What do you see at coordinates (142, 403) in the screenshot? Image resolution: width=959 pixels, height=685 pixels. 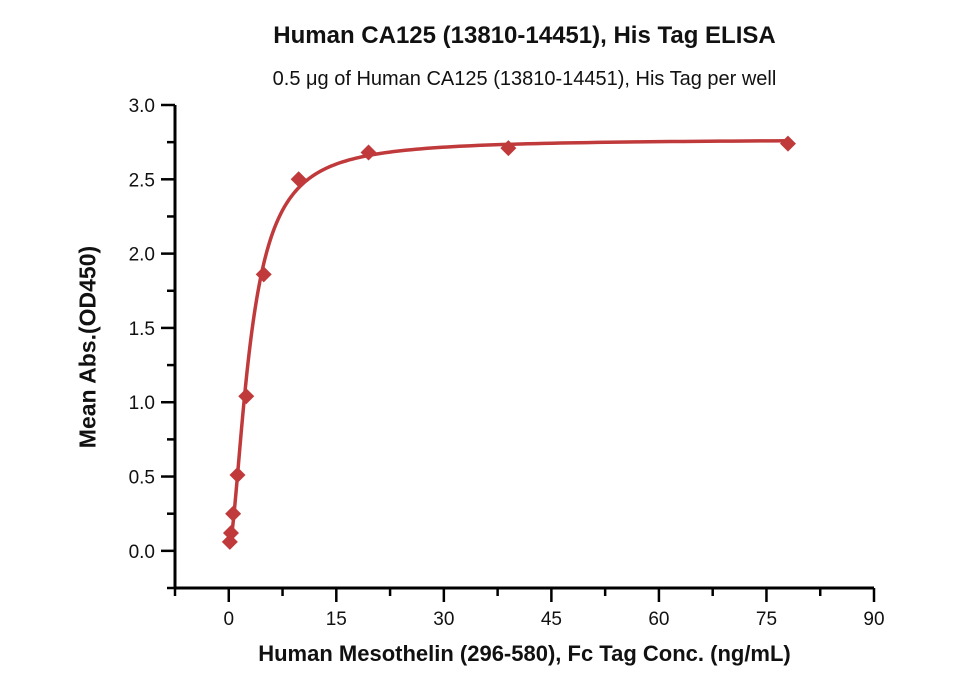 I see `y-tick-label: 1.0` at bounding box center [142, 403].